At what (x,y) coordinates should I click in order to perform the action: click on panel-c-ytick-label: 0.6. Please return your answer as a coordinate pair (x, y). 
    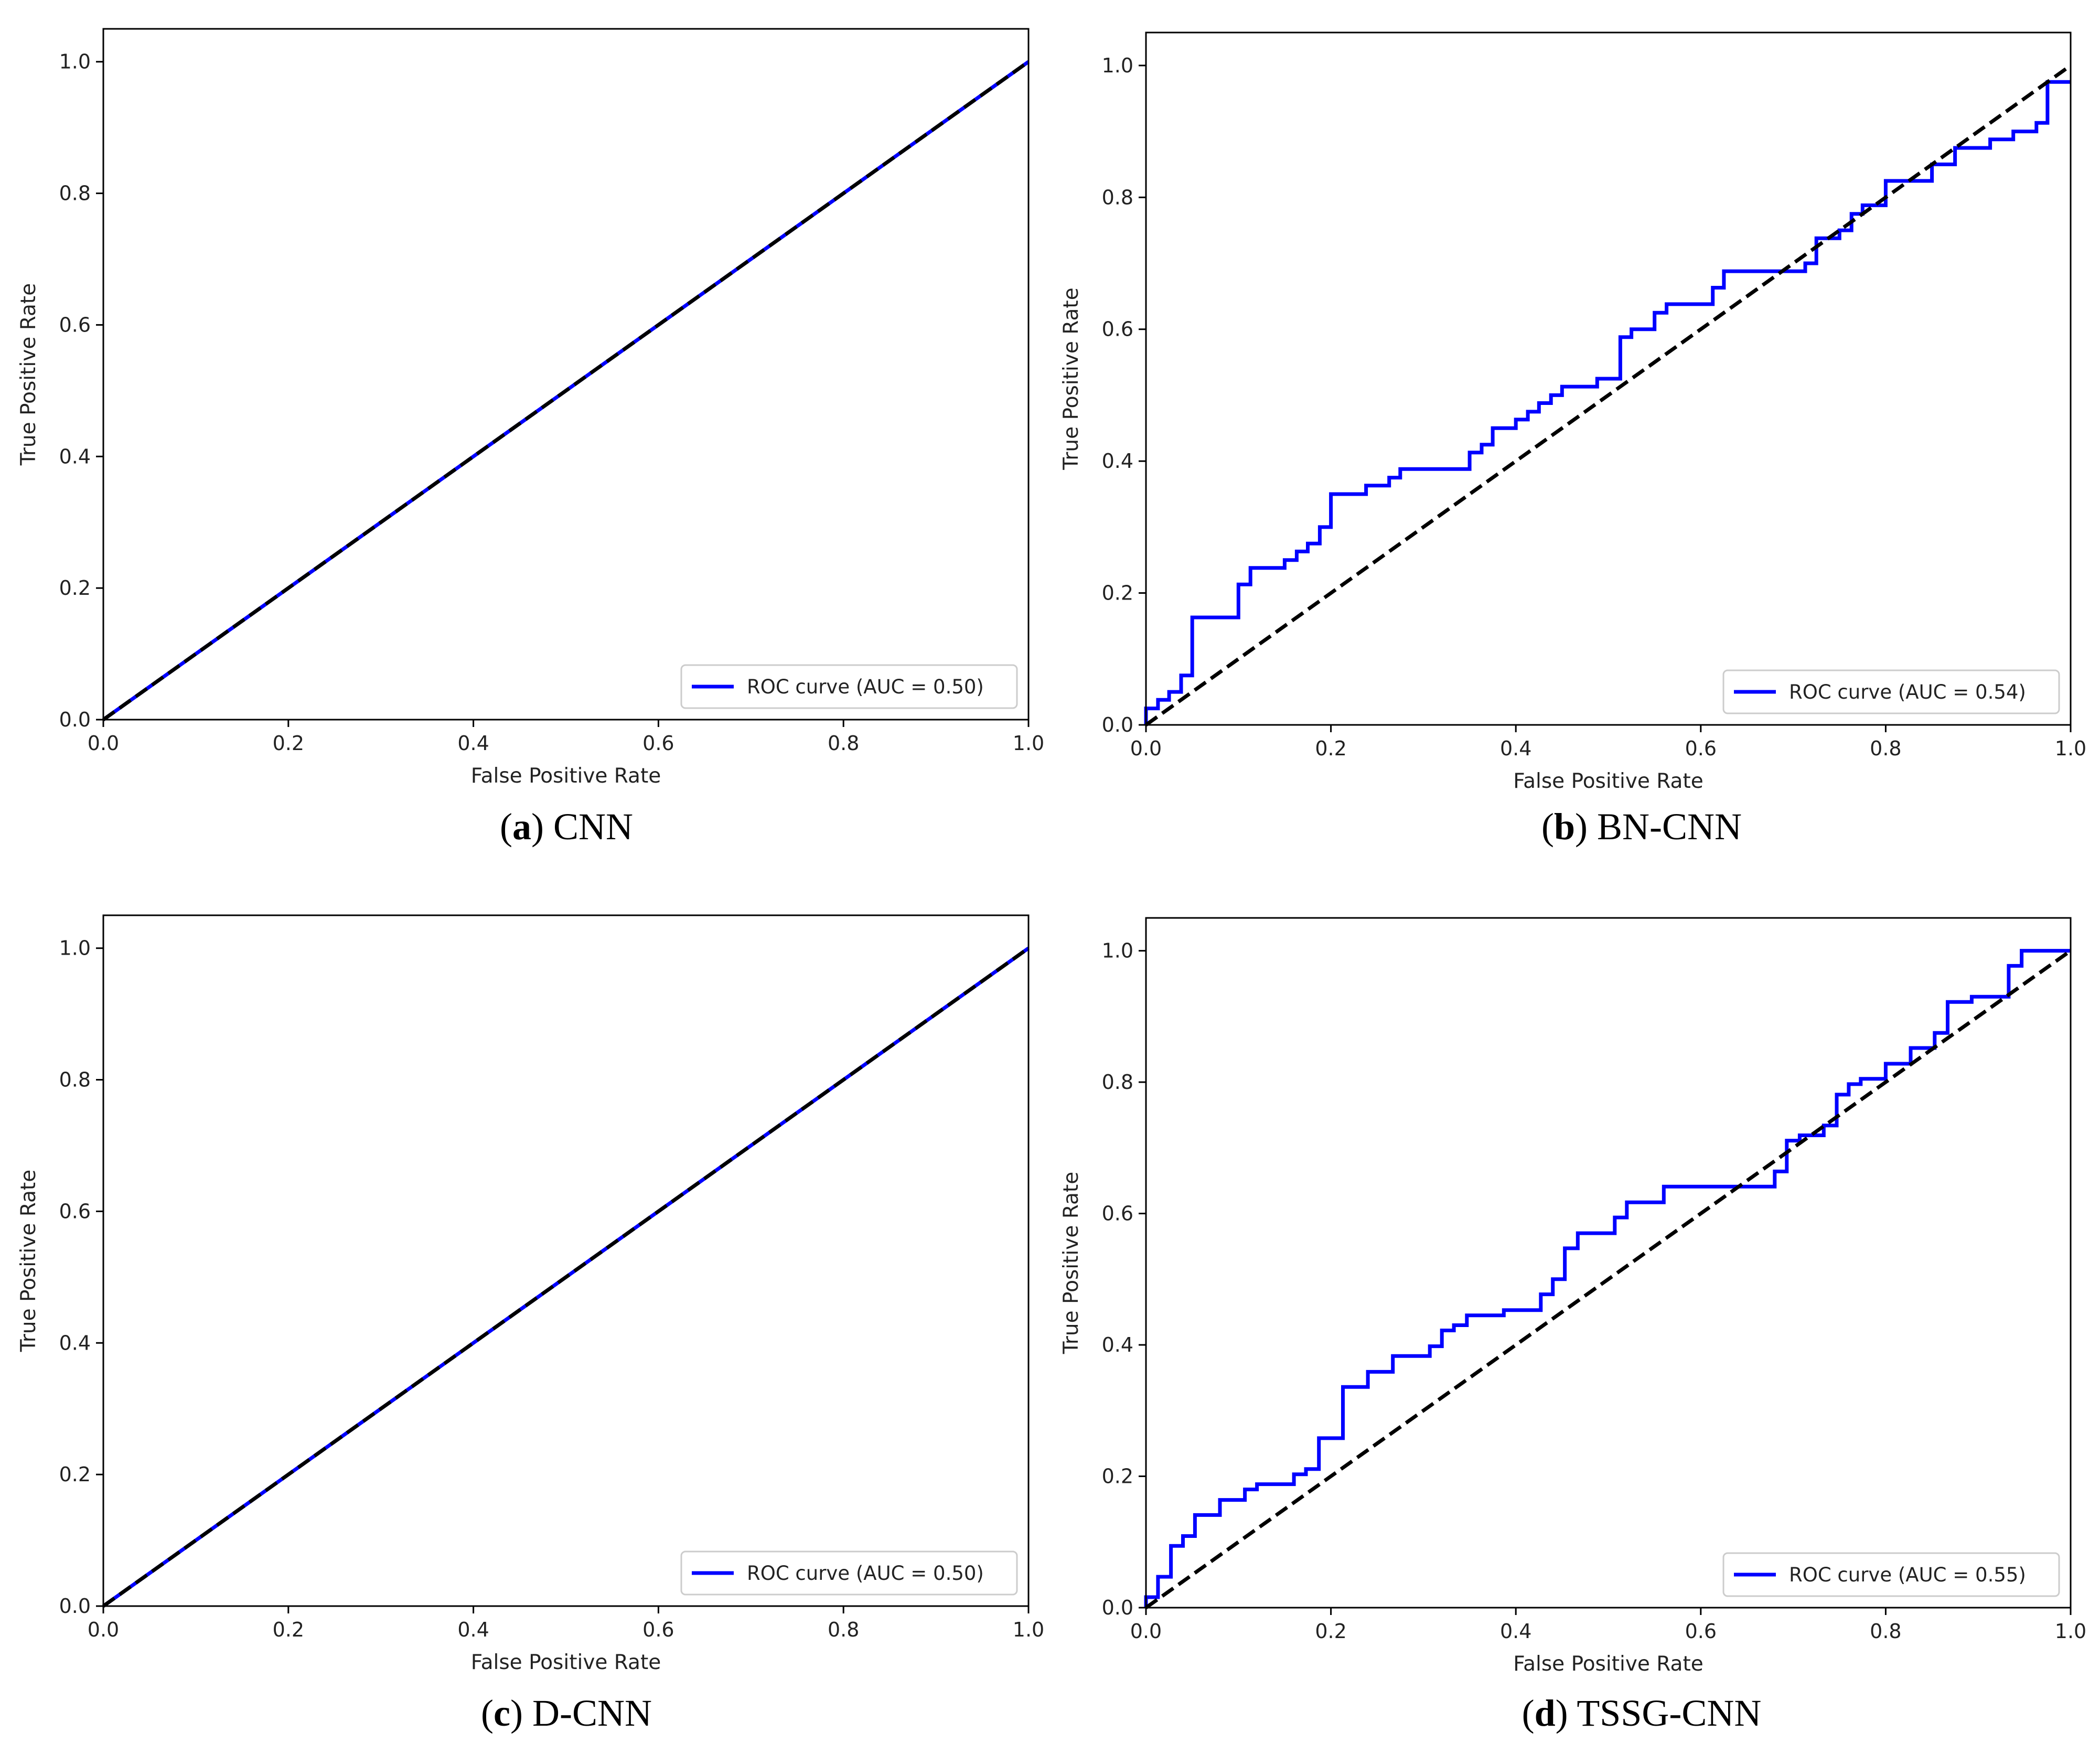
    Looking at the image, I should click on (75, 1211).